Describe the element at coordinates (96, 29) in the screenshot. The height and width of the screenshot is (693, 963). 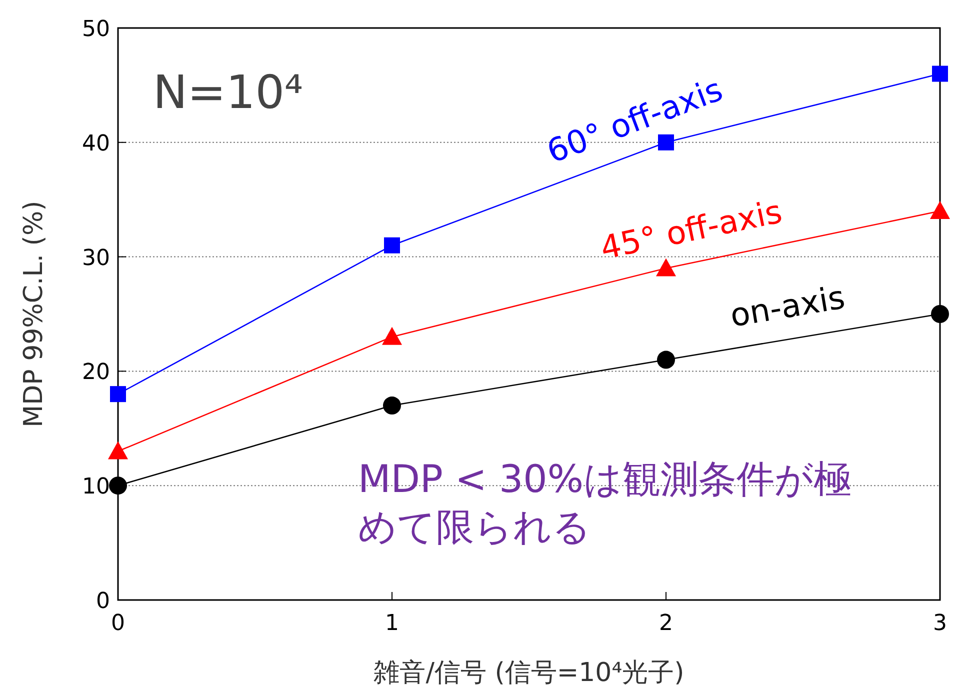
I see `y-tick-label: 50` at that location.